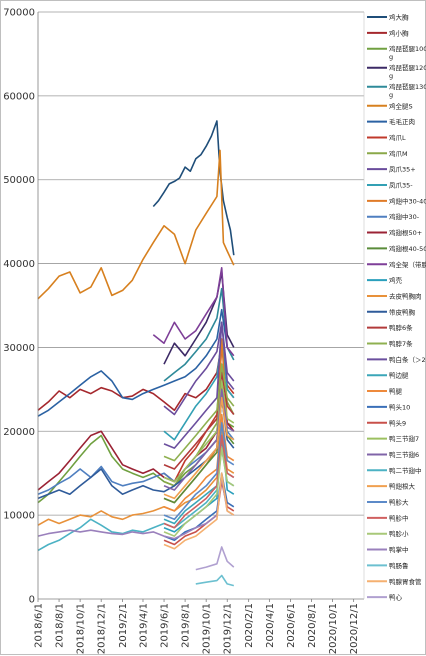 This screenshot has height=656, width=426. I want to click on legend-label: 鸭头10, so click(399, 406).